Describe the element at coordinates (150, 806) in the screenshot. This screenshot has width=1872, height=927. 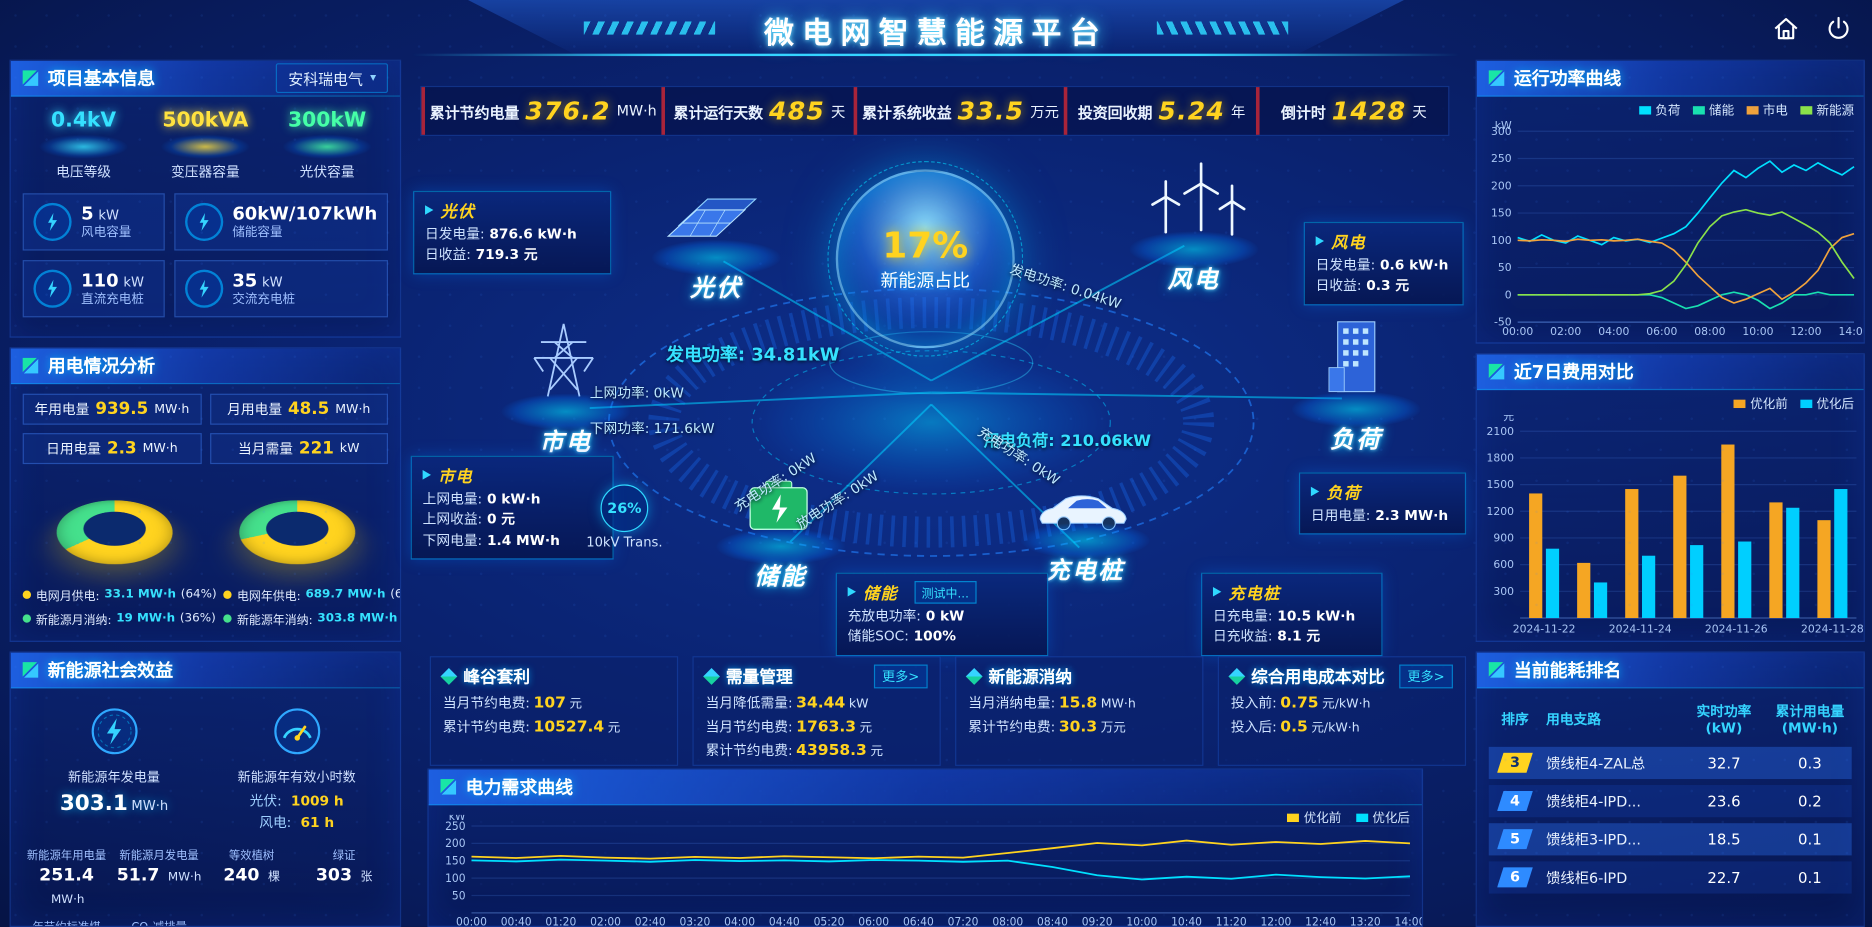
I see `stat-unit: MW·h` at that location.